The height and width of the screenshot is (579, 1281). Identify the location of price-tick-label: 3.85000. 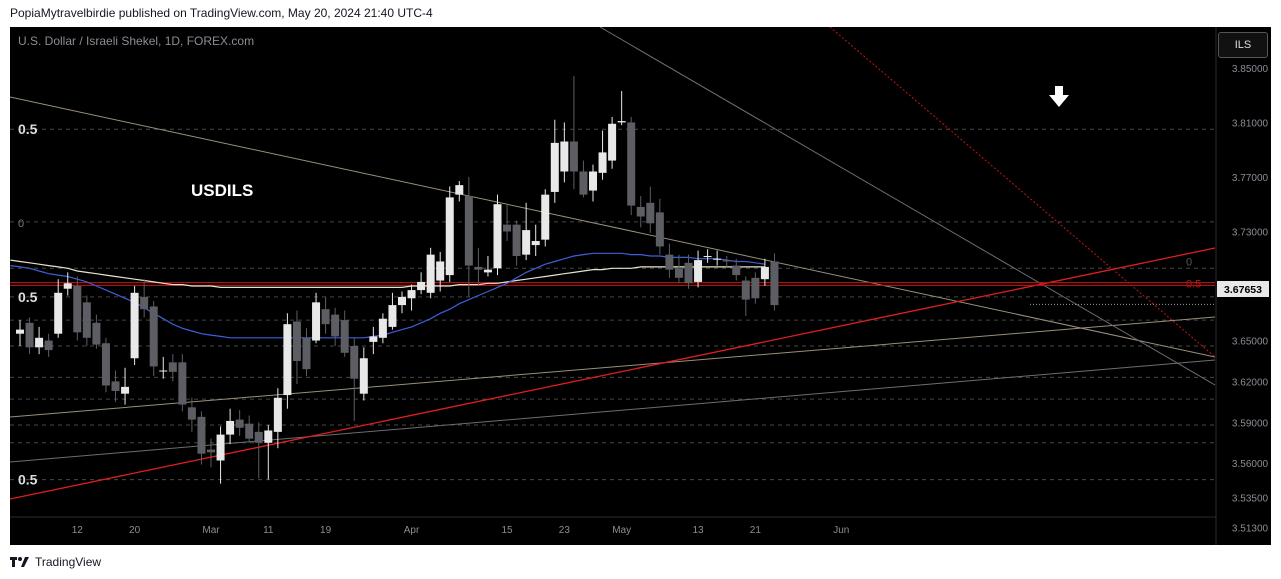
(1250, 69).